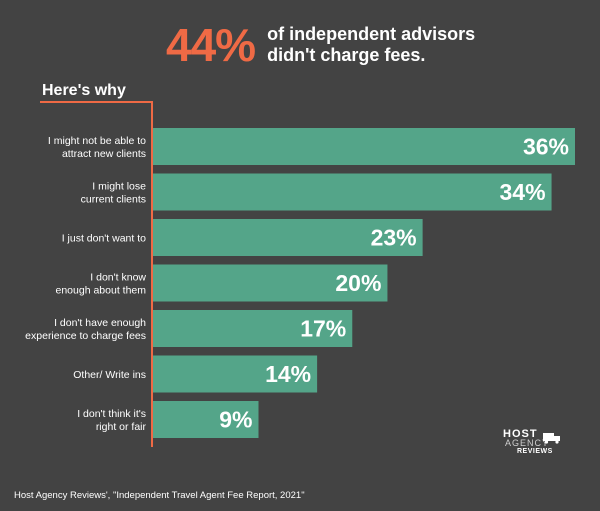 This screenshot has height=511, width=600. I want to click on bar-value-label: 36%, so click(546, 147).